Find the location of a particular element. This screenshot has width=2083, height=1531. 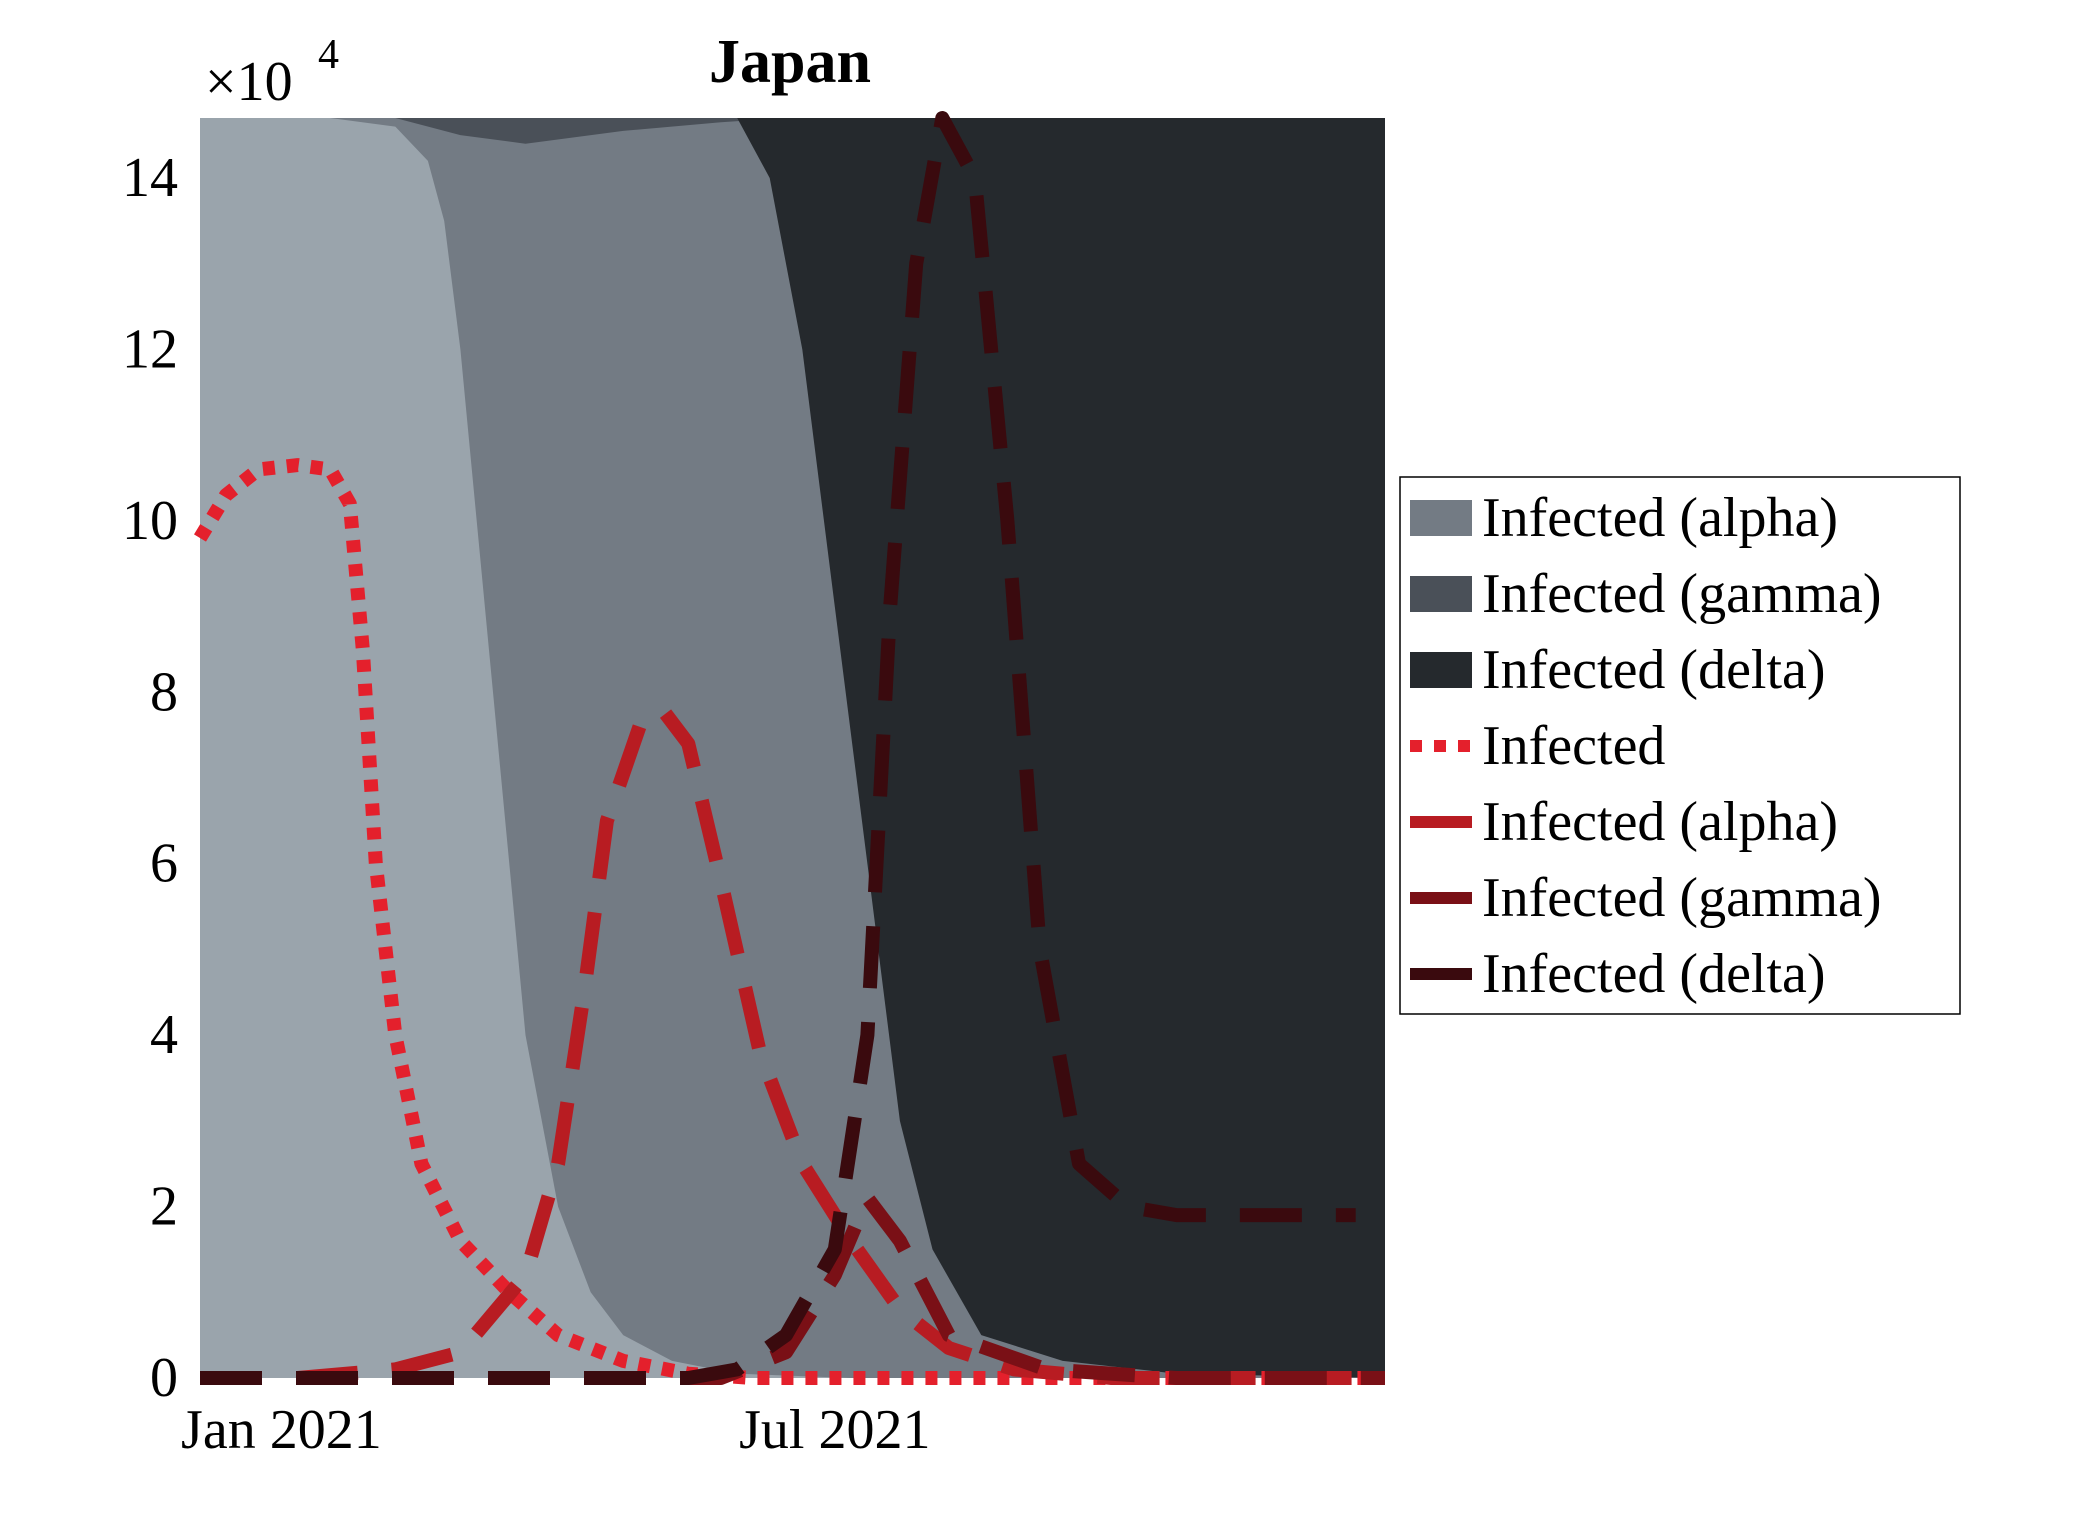

legend-box is located at coordinates (1680, 745).